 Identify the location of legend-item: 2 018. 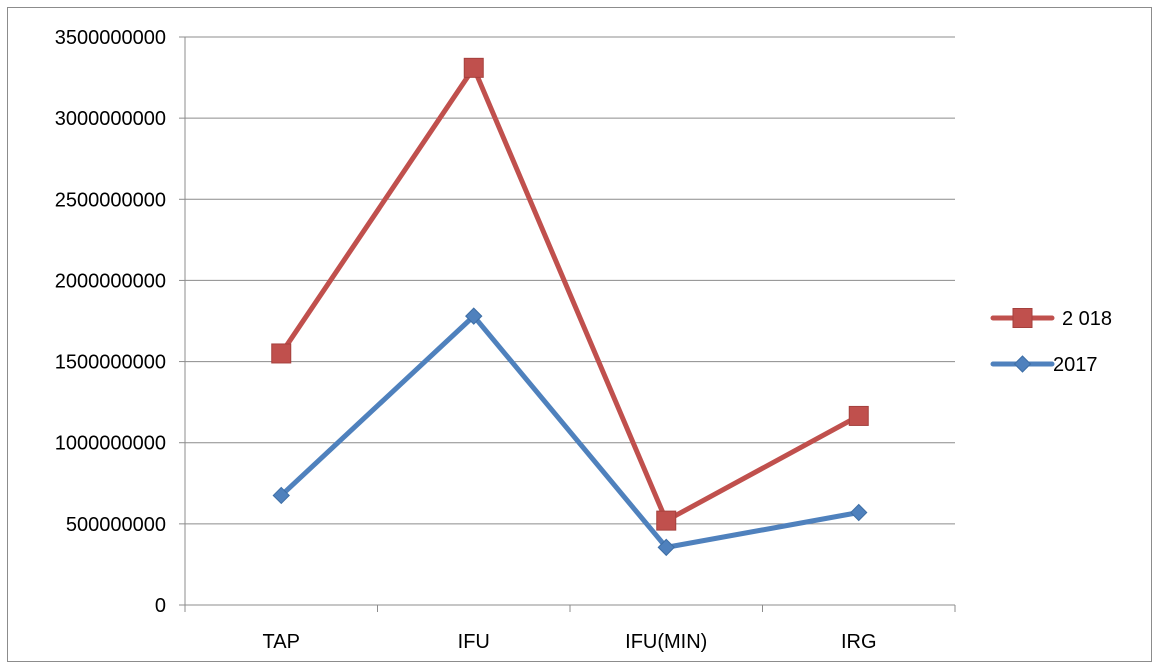
(1051, 319).